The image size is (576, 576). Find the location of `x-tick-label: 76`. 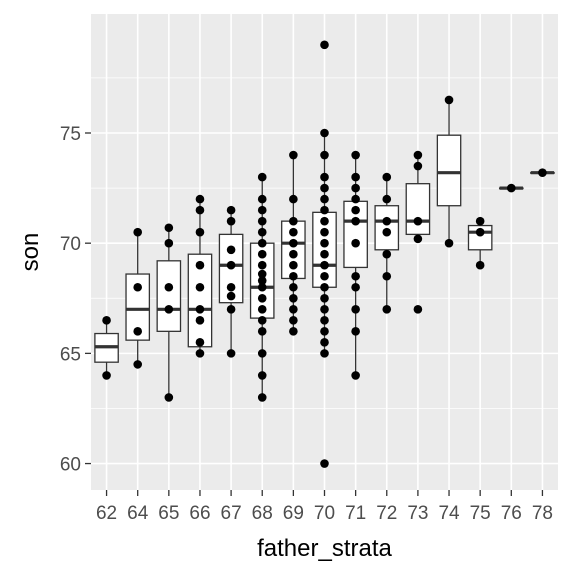

x-tick-label: 76 is located at coordinates (511, 513).